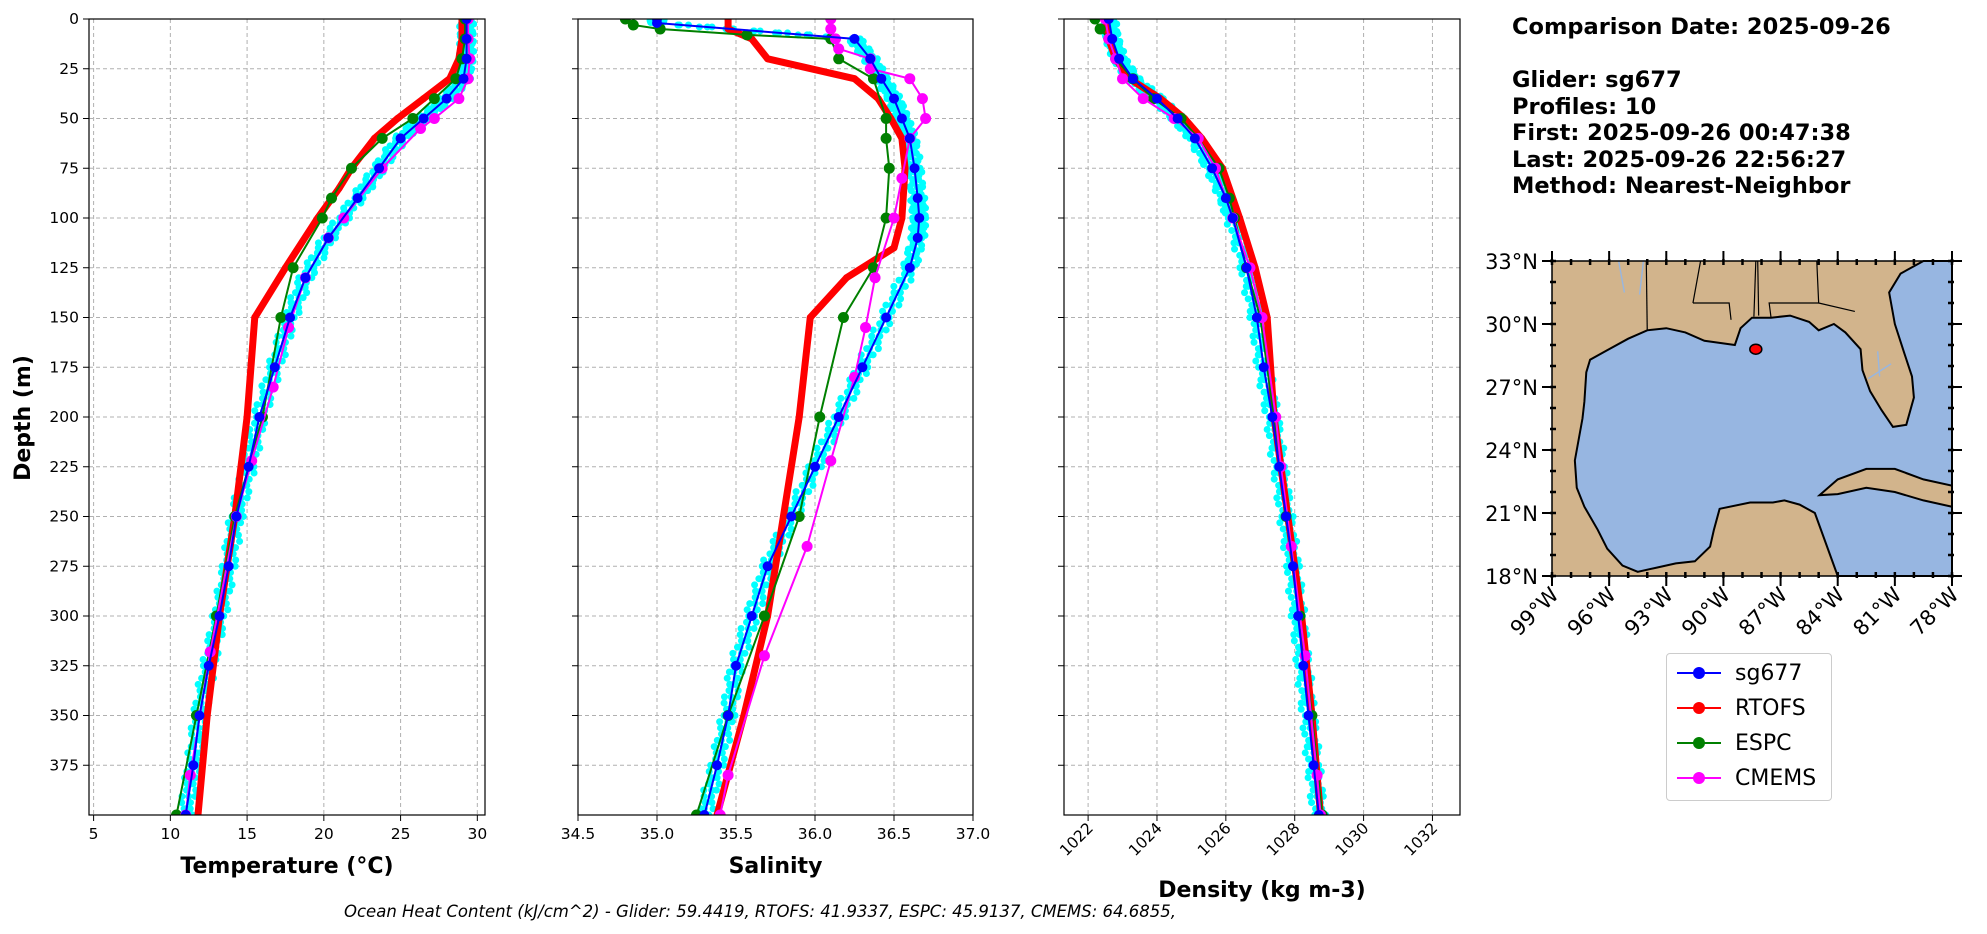 The height and width of the screenshot is (934, 1987). What do you see at coordinates (973, 834) in the screenshot?
I see `salinity-xtick-label: 37.0` at bounding box center [973, 834].